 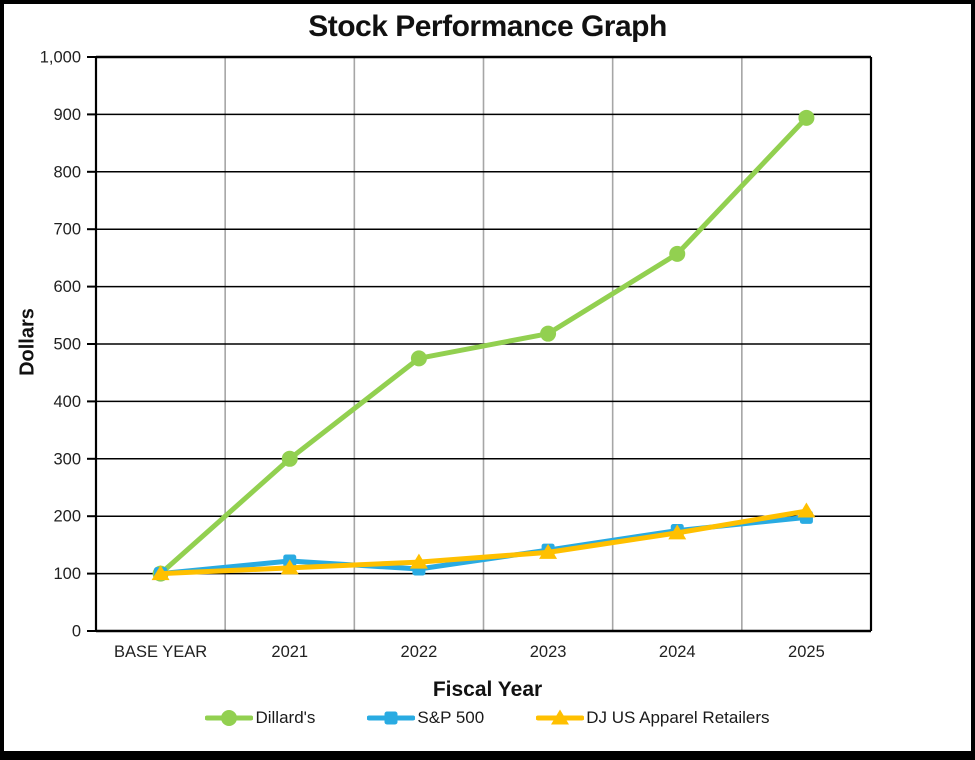 What do you see at coordinates (67, 459) in the screenshot?
I see `y-tick-label: 300` at bounding box center [67, 459].